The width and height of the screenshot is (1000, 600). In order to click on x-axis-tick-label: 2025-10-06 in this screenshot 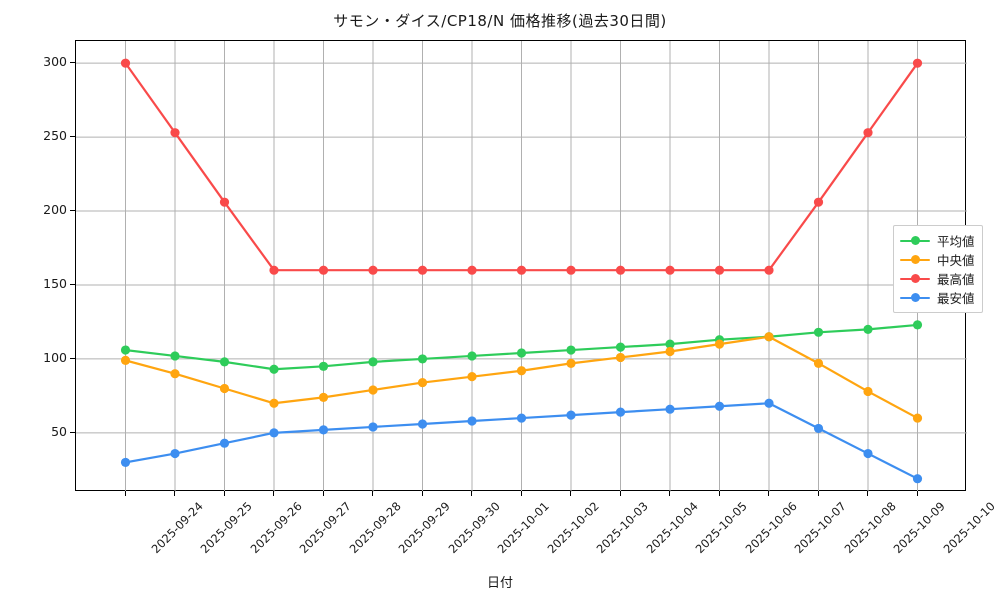, I will do `click(771, 528)`.